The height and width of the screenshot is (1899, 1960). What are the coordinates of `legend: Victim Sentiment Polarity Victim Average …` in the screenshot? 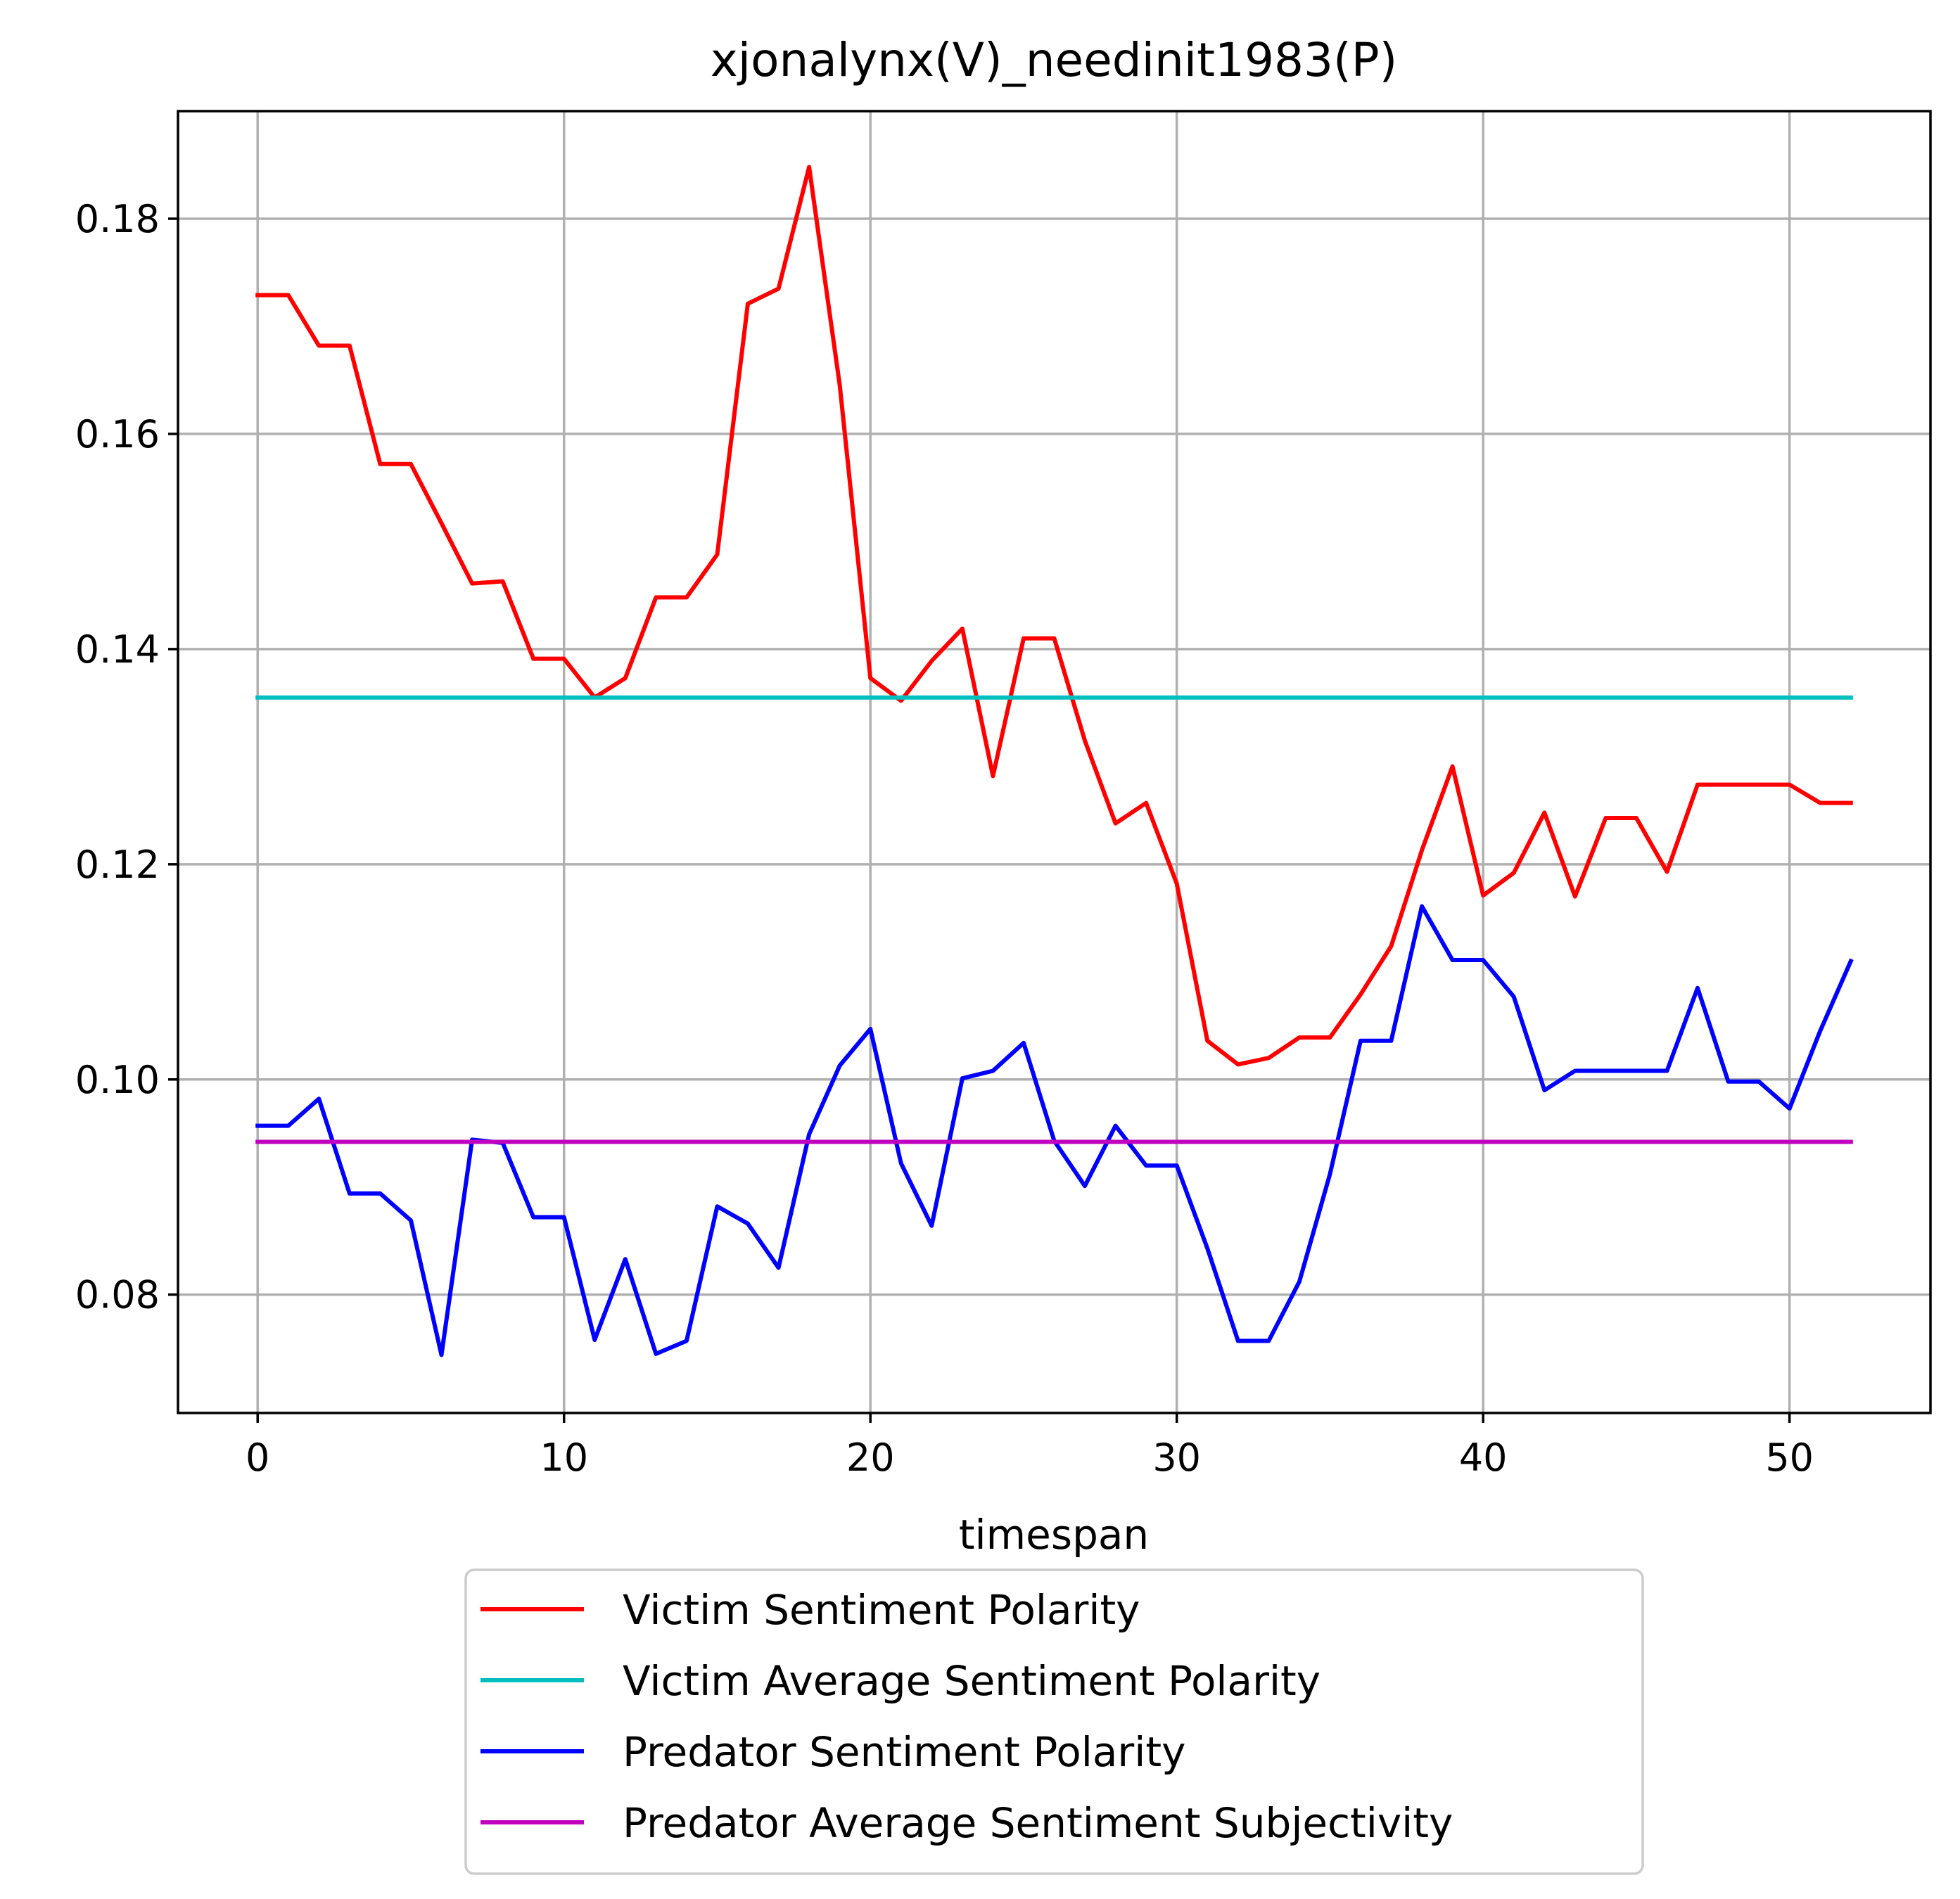 It's located at (1054, 1721).